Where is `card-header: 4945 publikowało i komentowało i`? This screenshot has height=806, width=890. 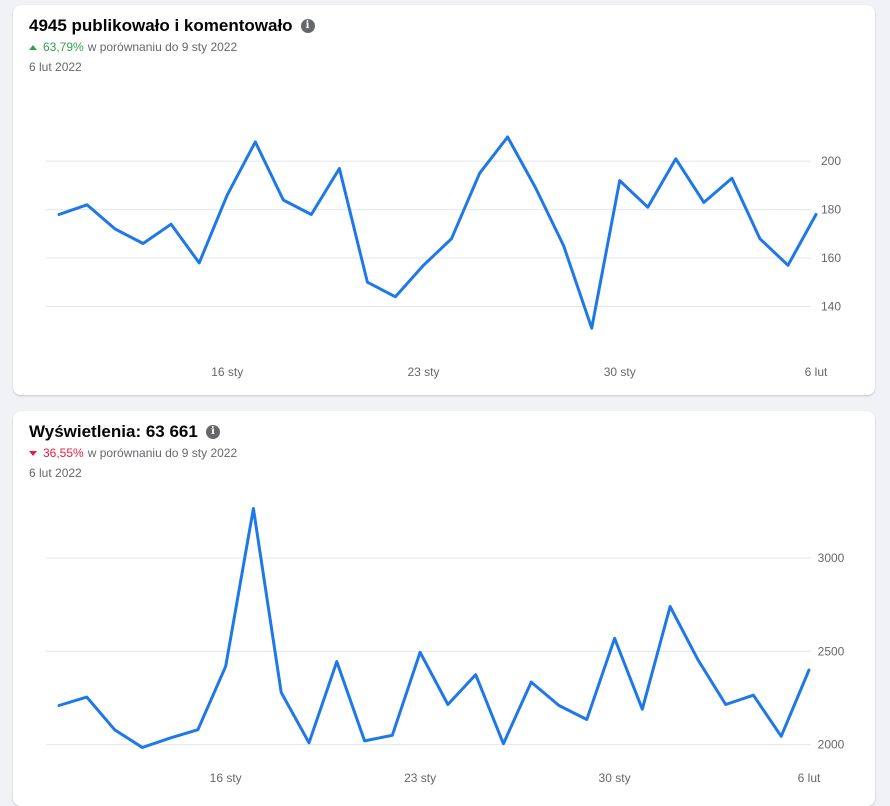
card-header: 4945 publikowało i komentowało i is located at coordinates (172, 26).